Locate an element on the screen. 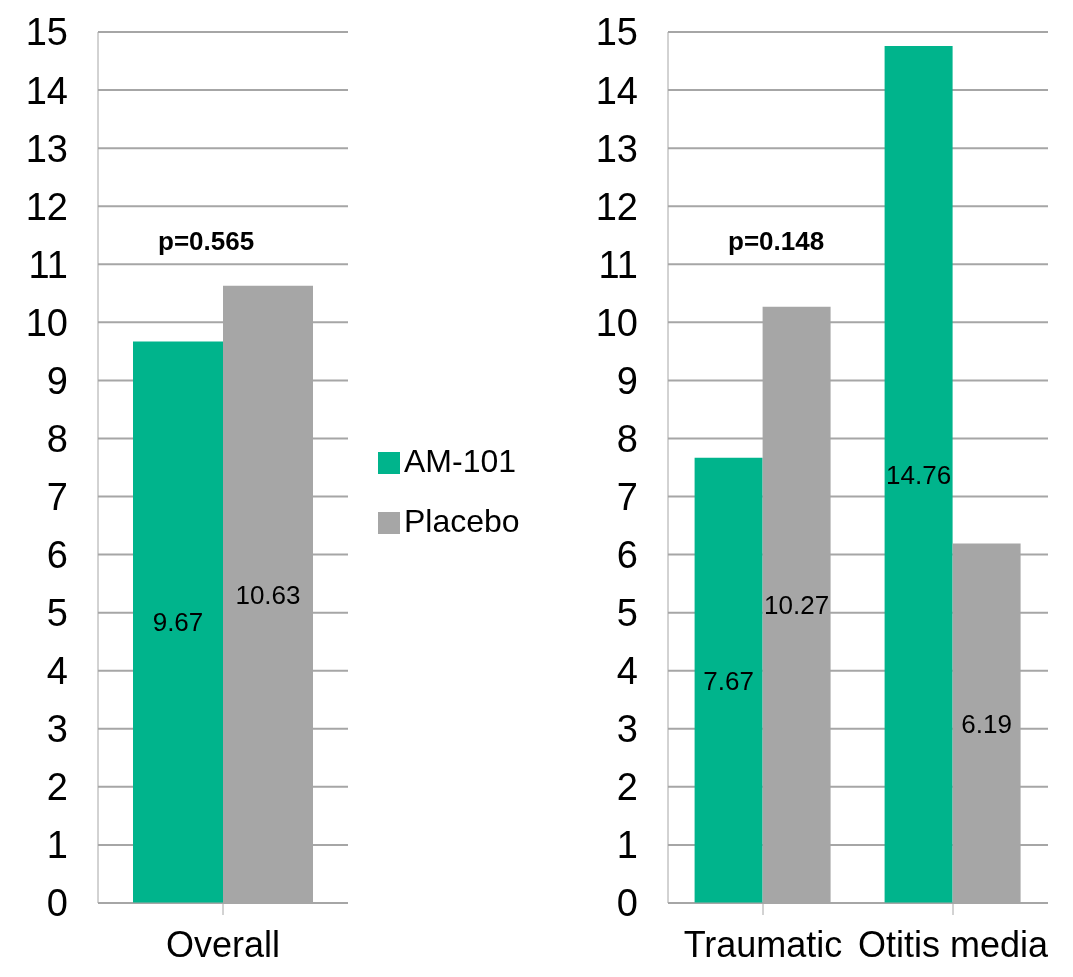 The height and width of the screenshot is (977, 1073). legend-label: AM-101 is located at coordinates (460, 460).